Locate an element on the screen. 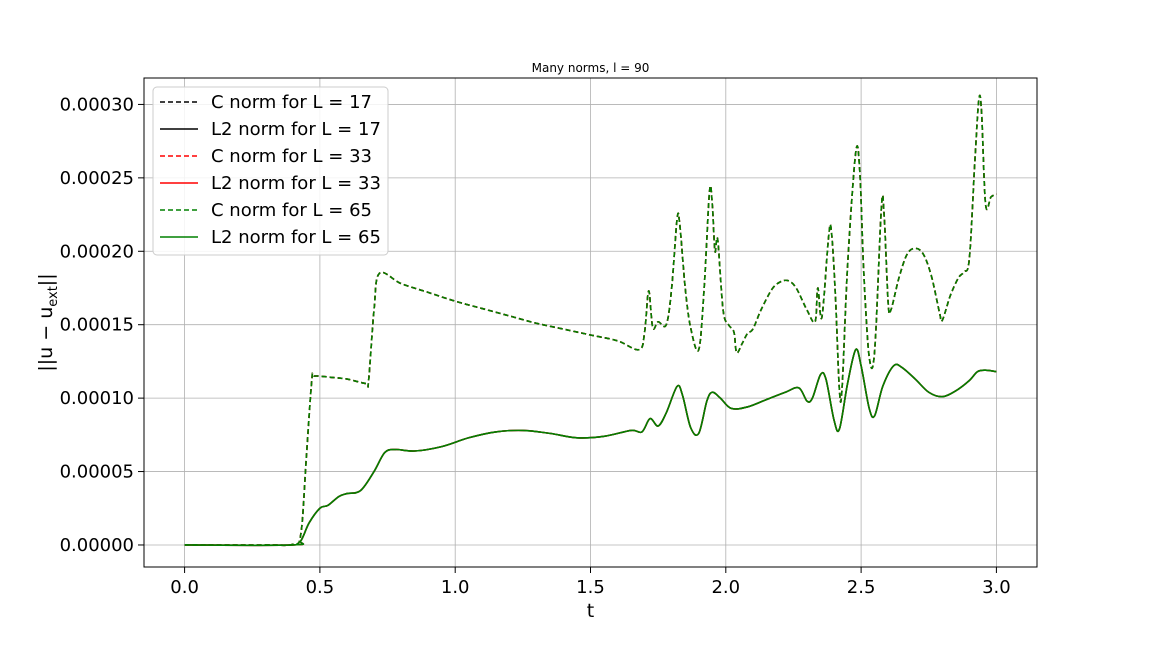 The image size is (1152, 648). legend-label: C norm for L = 33 is located at coordinates (291, 156).